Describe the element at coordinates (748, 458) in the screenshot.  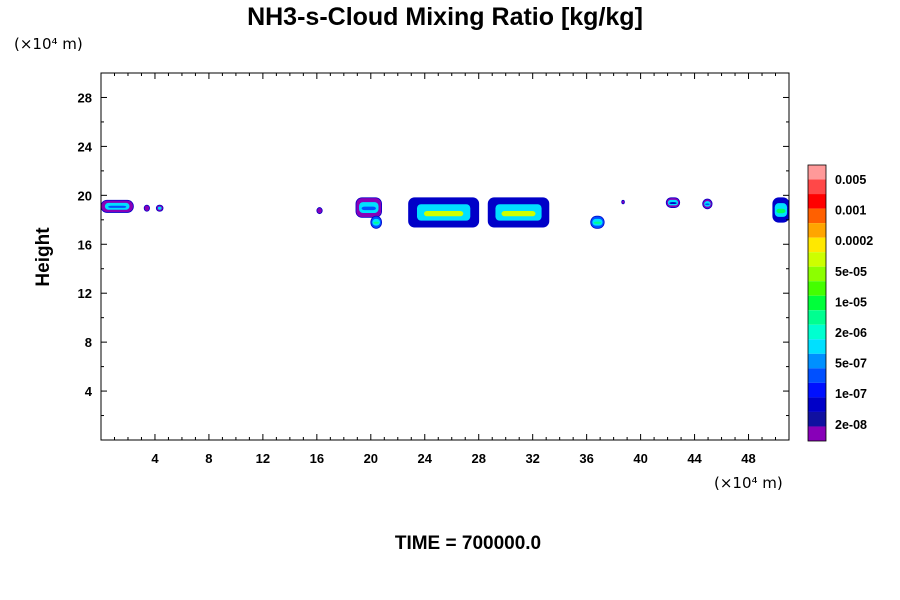
I see `x-tick-label: 48` at that location.